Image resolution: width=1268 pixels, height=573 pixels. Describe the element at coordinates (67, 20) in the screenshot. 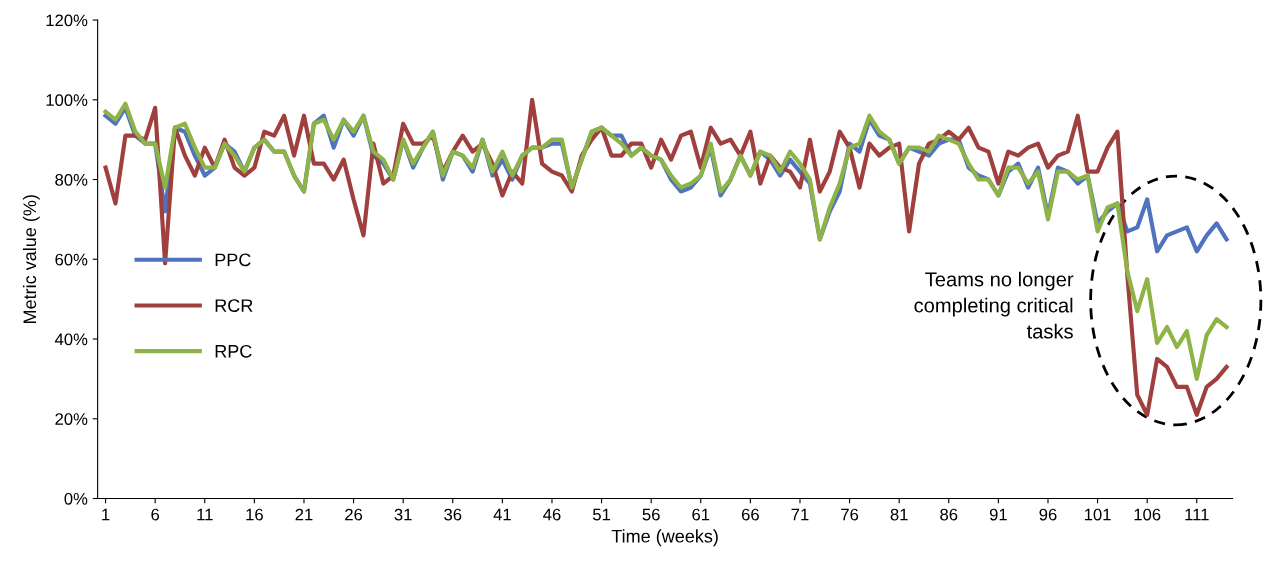

I see `y-tick-label: 120%` at that location.